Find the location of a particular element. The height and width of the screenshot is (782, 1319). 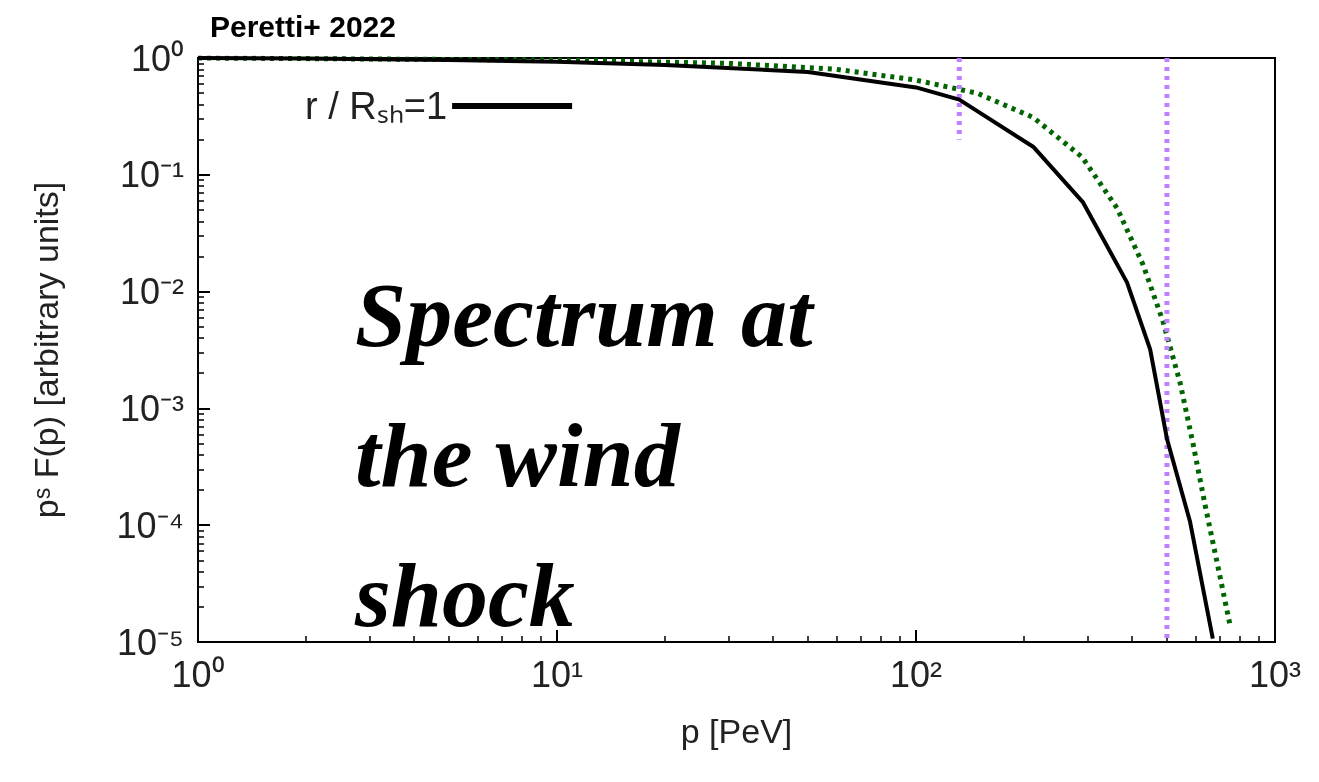

x-tick-label: 10¹ is located at coordinates (557, 674).